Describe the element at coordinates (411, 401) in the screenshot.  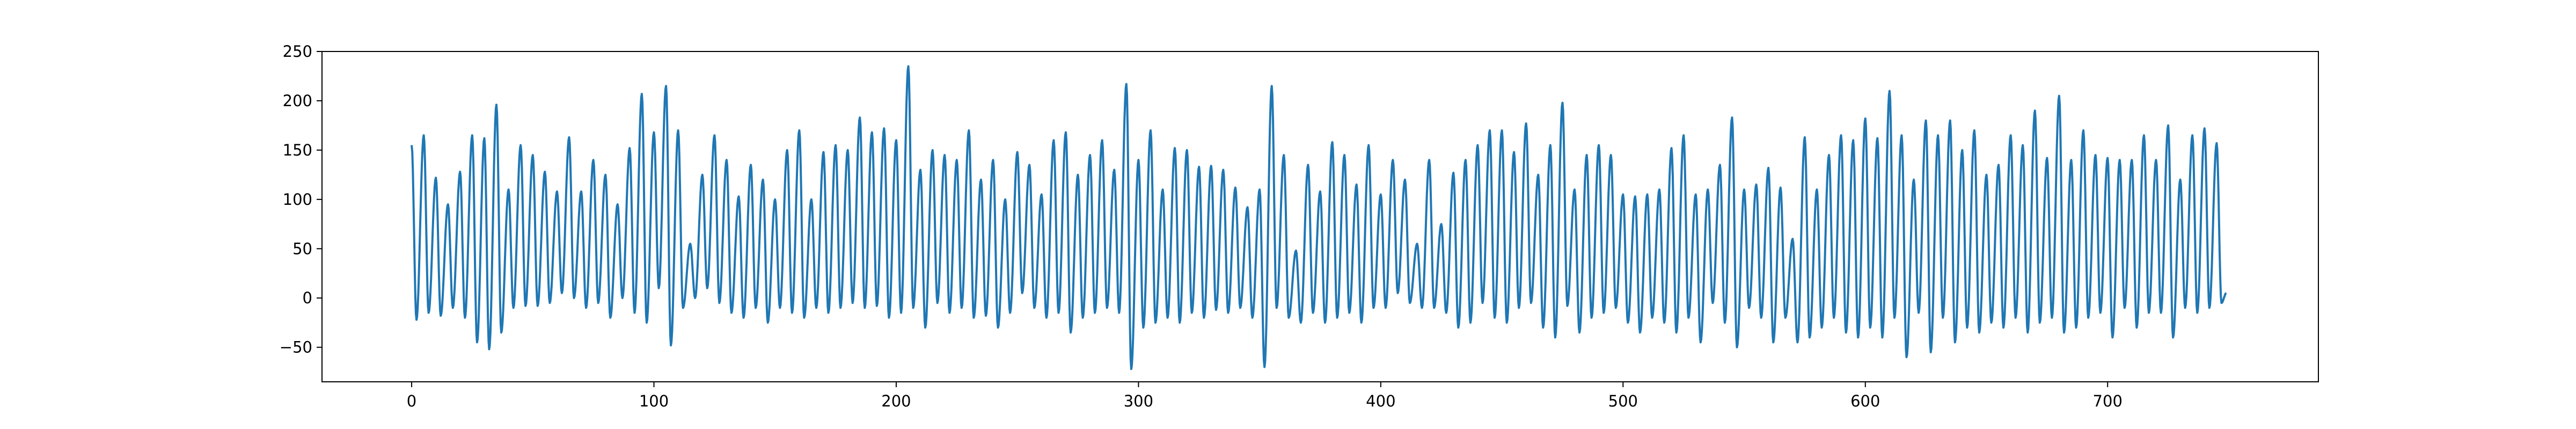
I see `x-tick-label: 0` at that location.